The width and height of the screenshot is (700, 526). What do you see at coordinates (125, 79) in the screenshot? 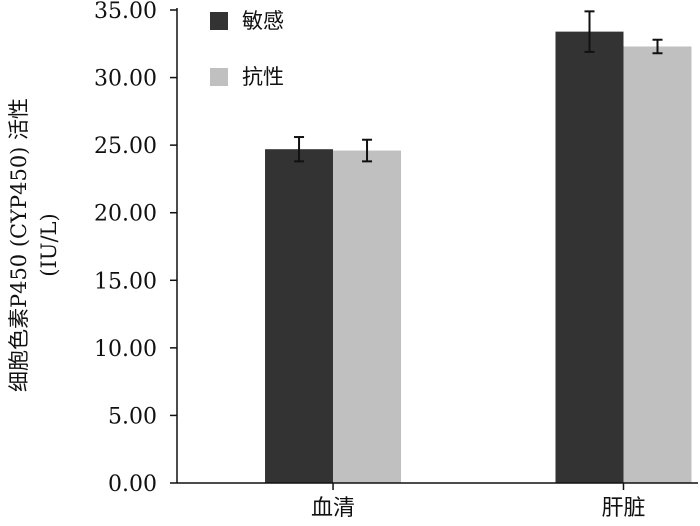
I see `y-tick-label-6: 30.00` at bounding box center [125, 79].